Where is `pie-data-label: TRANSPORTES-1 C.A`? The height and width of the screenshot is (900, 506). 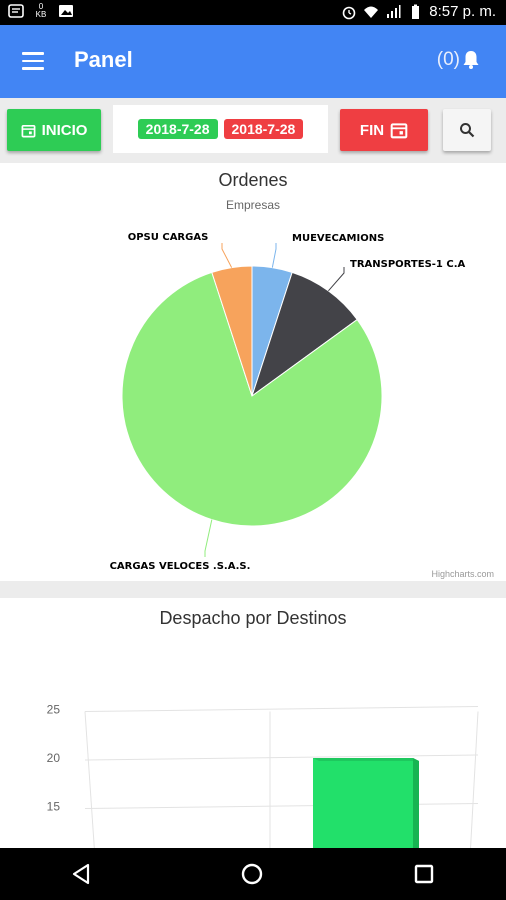 pie-data-label: TRANSPORTES-1 C.A is located at coordinates (407, 264).